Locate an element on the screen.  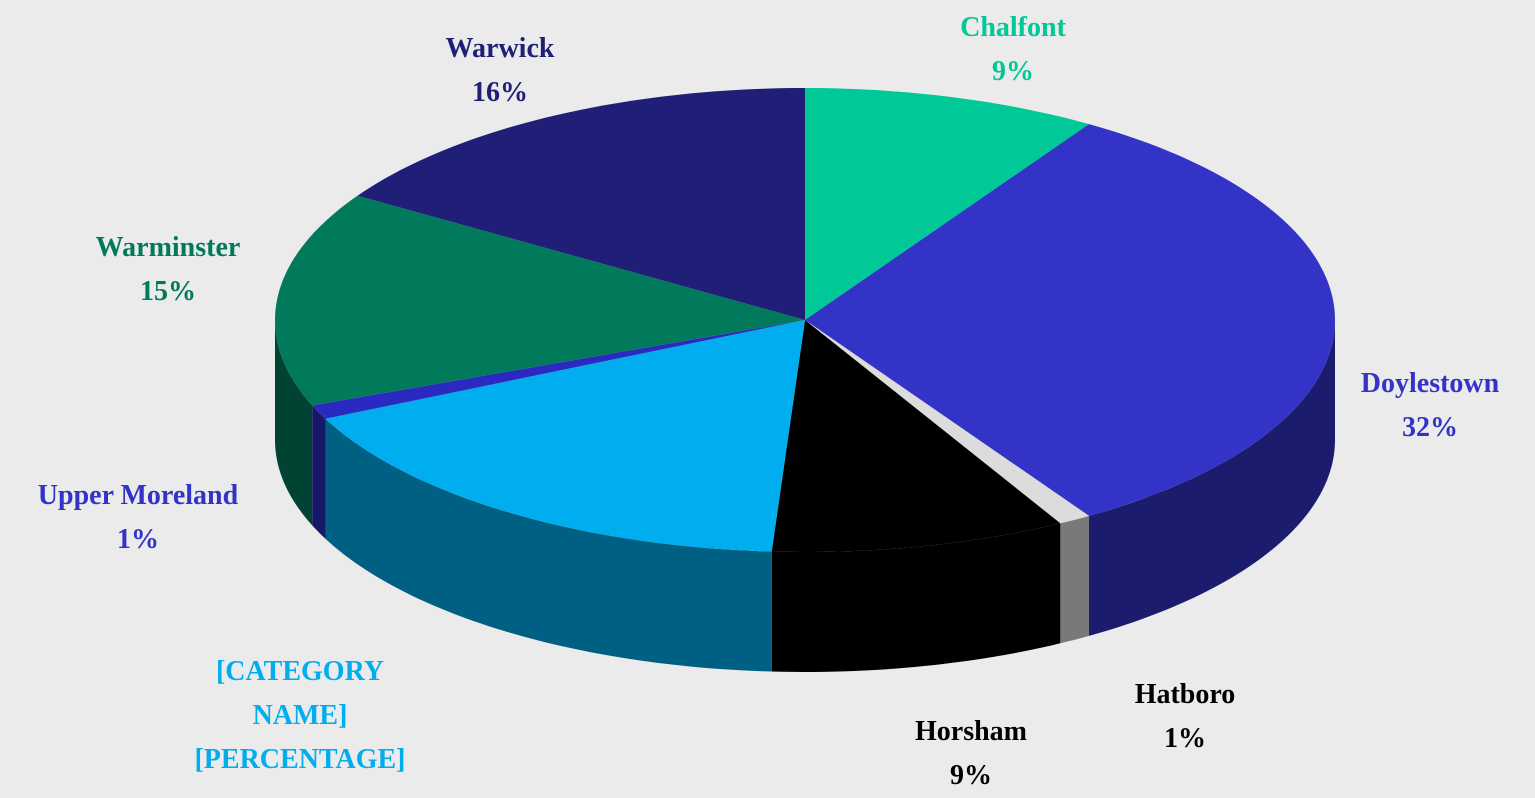
data-label: Doylestown 32% is located at coordinates (1430, 406).